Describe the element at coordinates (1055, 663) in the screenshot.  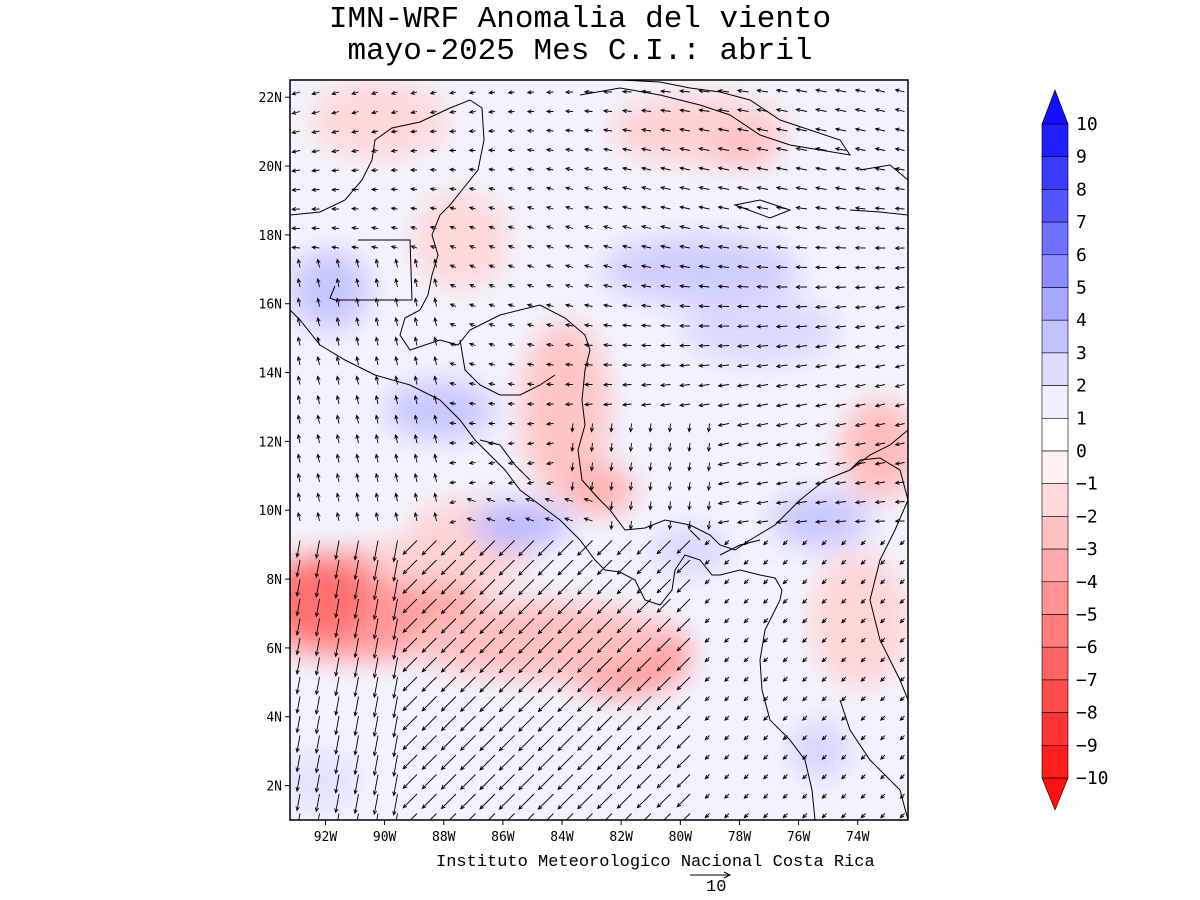
I see `colorbar-segment` at that location.